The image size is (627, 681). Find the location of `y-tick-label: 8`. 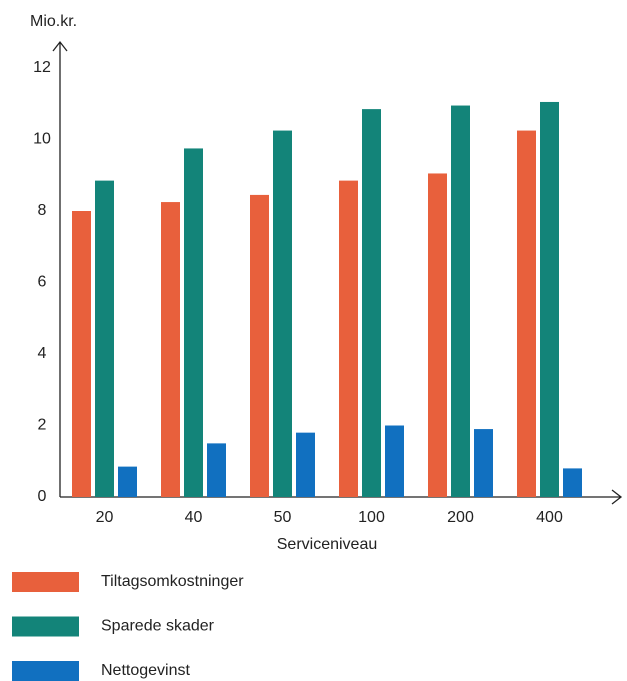

y-tick-label: 8 is located at coordinates (42, 210).